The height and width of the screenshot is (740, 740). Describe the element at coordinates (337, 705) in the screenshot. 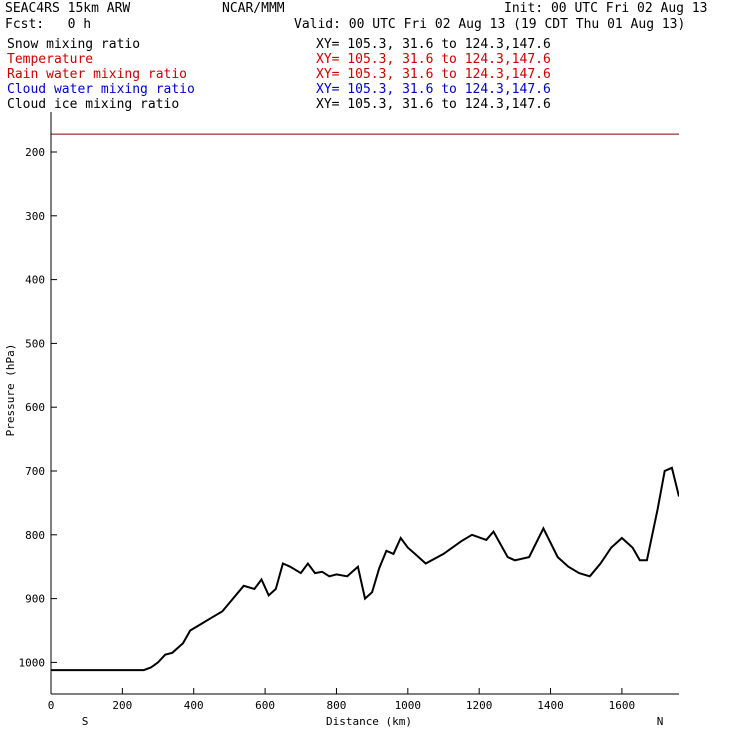

I see `x-tick-label: 800` at that location.